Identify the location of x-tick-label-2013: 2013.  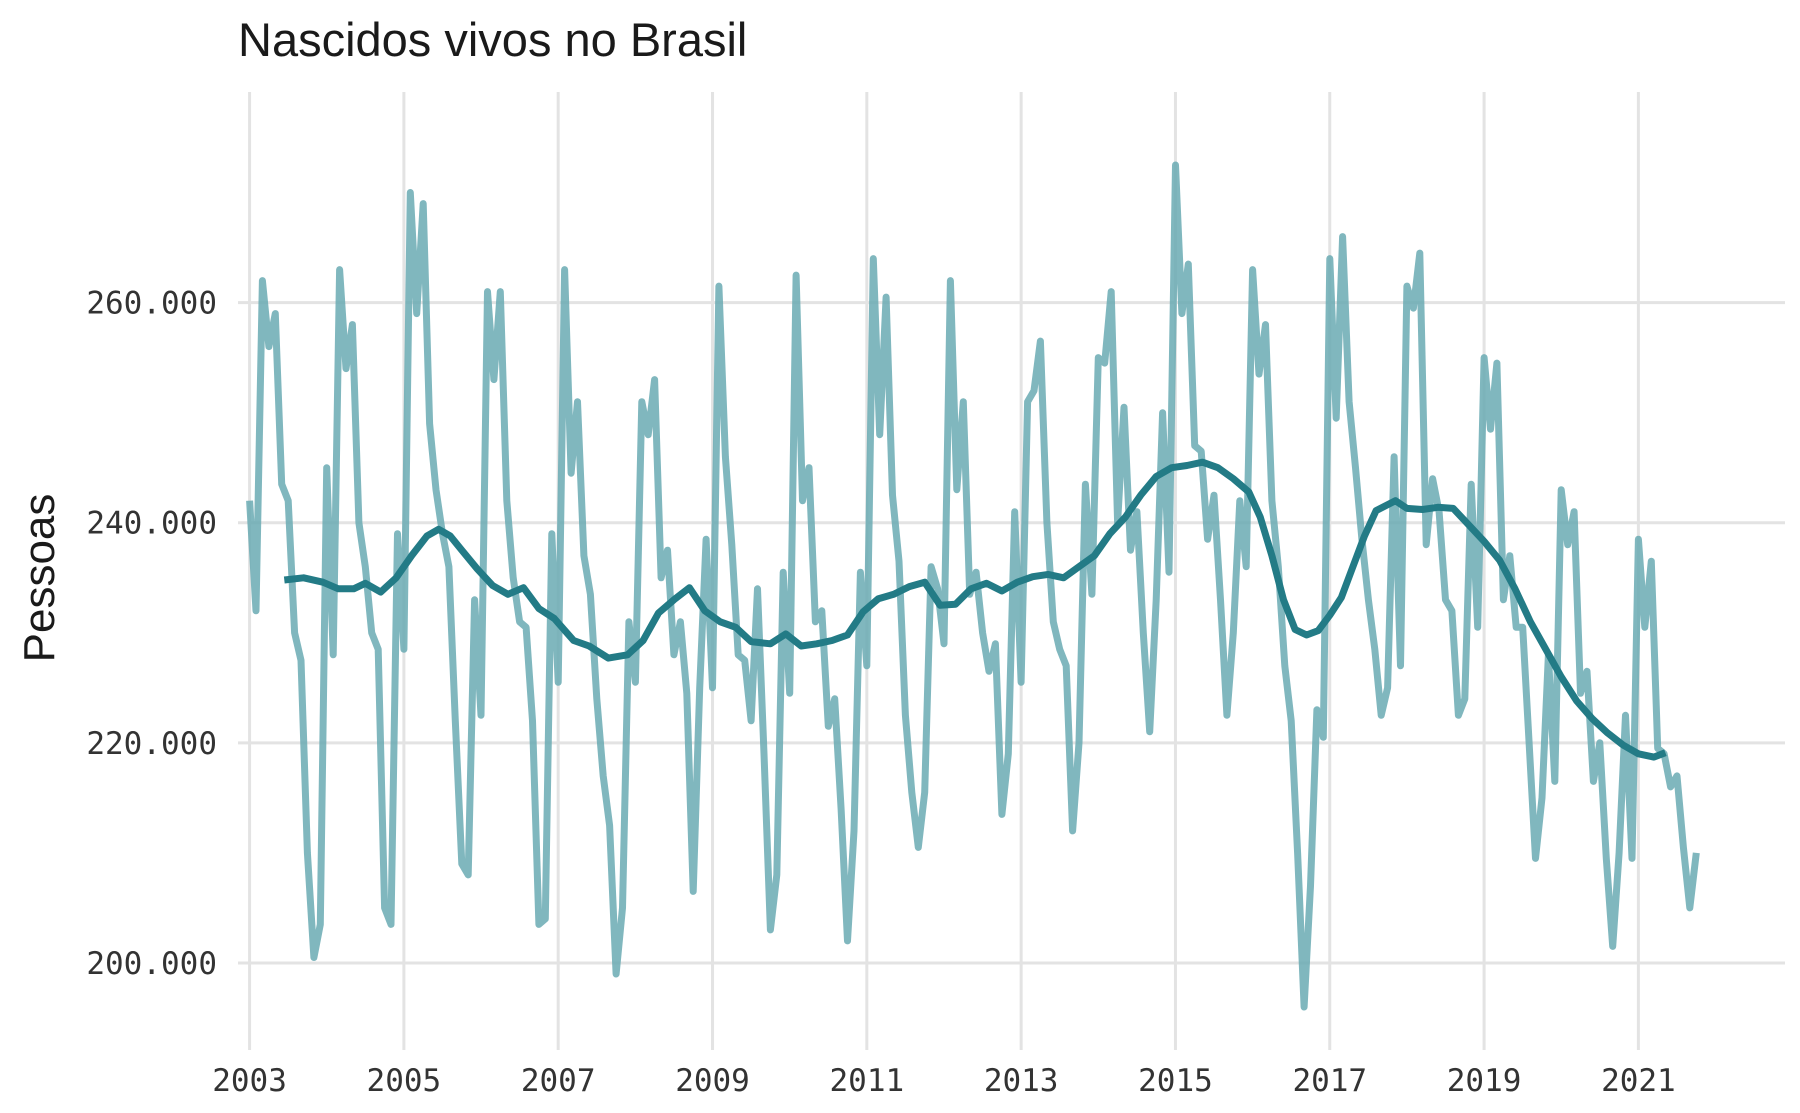
(1021, 1081).